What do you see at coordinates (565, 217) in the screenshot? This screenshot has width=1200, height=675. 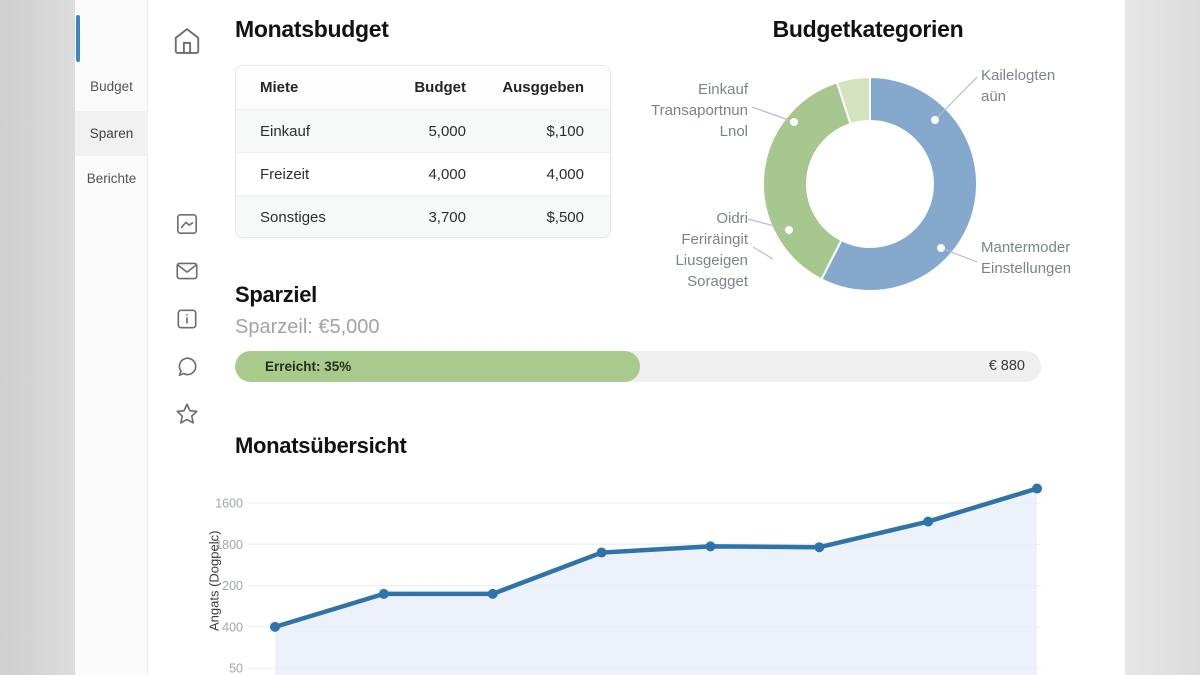 I see `cell-spent: $,500` at bounding box center [565, 217].